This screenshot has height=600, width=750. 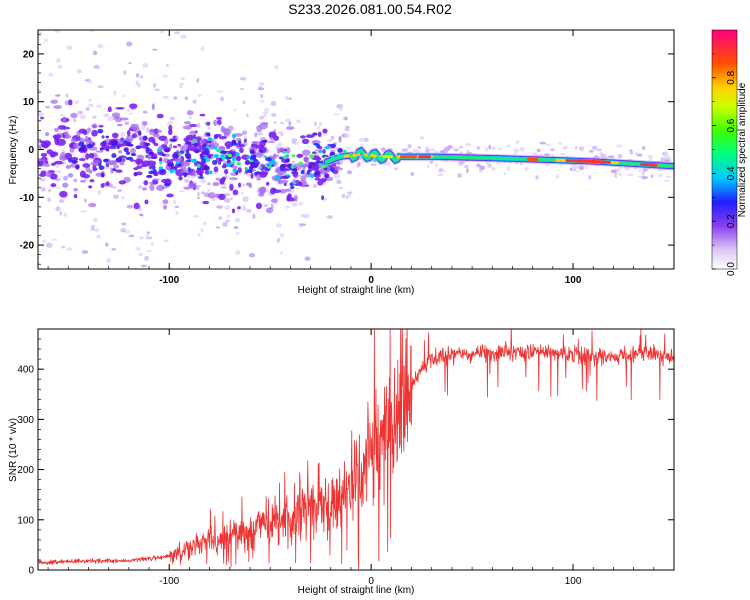 I want to click on spectrogram-ridge-spot, so click(x=381, y=158).